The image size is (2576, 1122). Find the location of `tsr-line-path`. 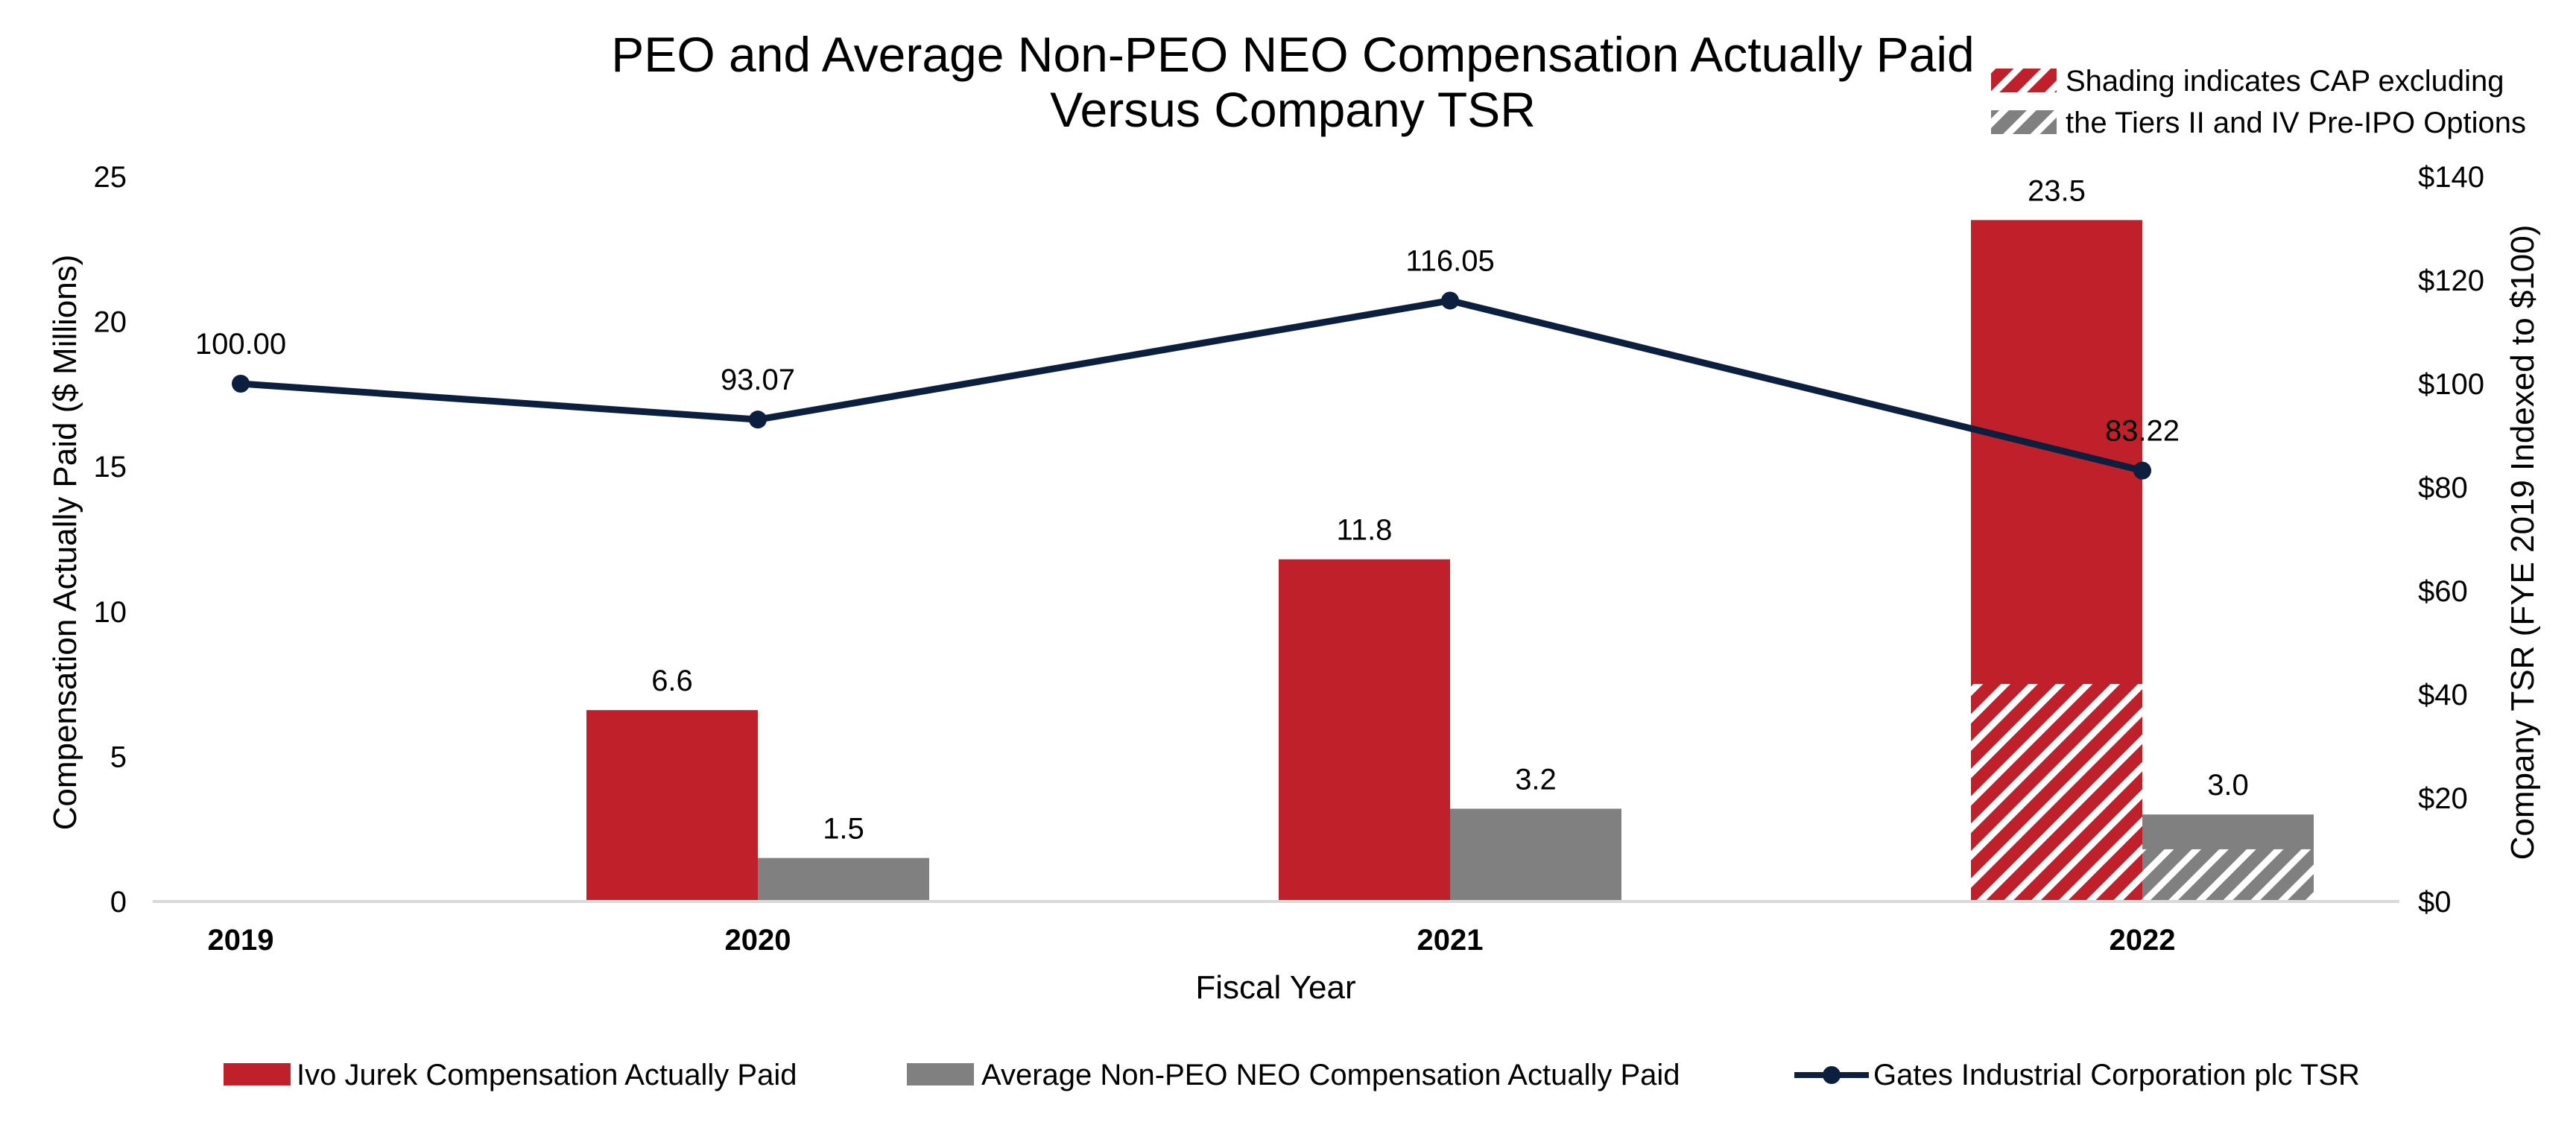

tsr-line-path is located at coordinates (1192, 386).